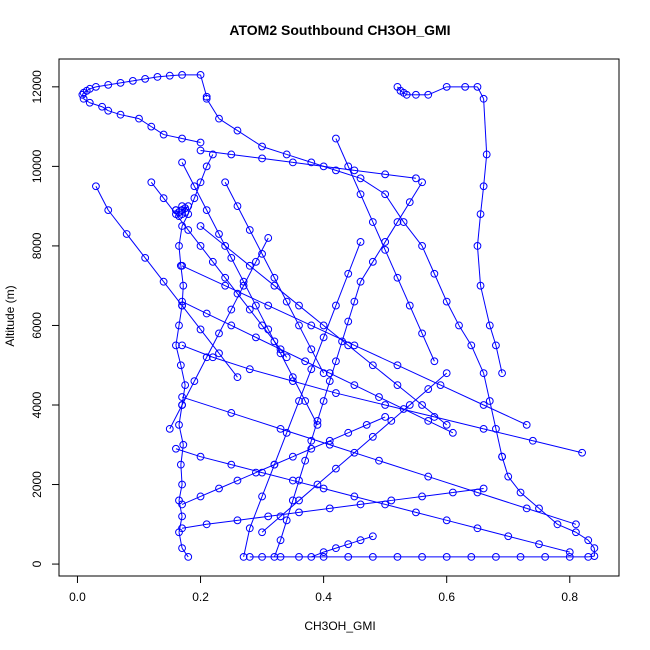 The height and width of the screenshot is (650, 650). What do you see at coordinates (37, 325) in the screenshot?
I see `y-tick-label: 6000` at bounding box center [37, 325].